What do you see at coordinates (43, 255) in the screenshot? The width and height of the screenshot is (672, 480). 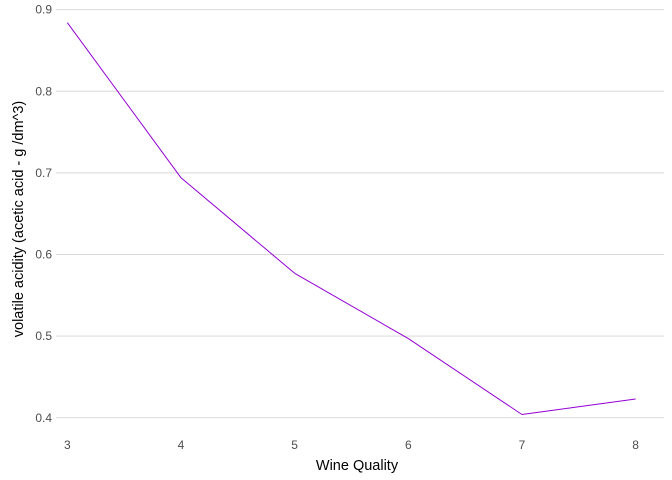 I see `y-tick-label: 0.6` at bounding box center [43, 255].